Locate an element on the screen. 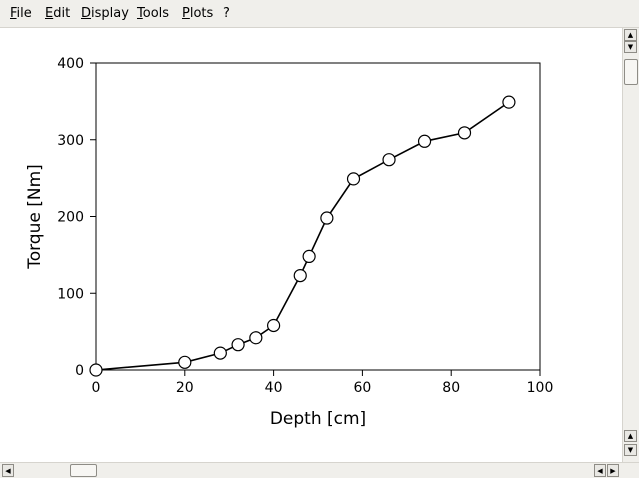  x-tick-label: 20 is located at coordinates (185, 388).